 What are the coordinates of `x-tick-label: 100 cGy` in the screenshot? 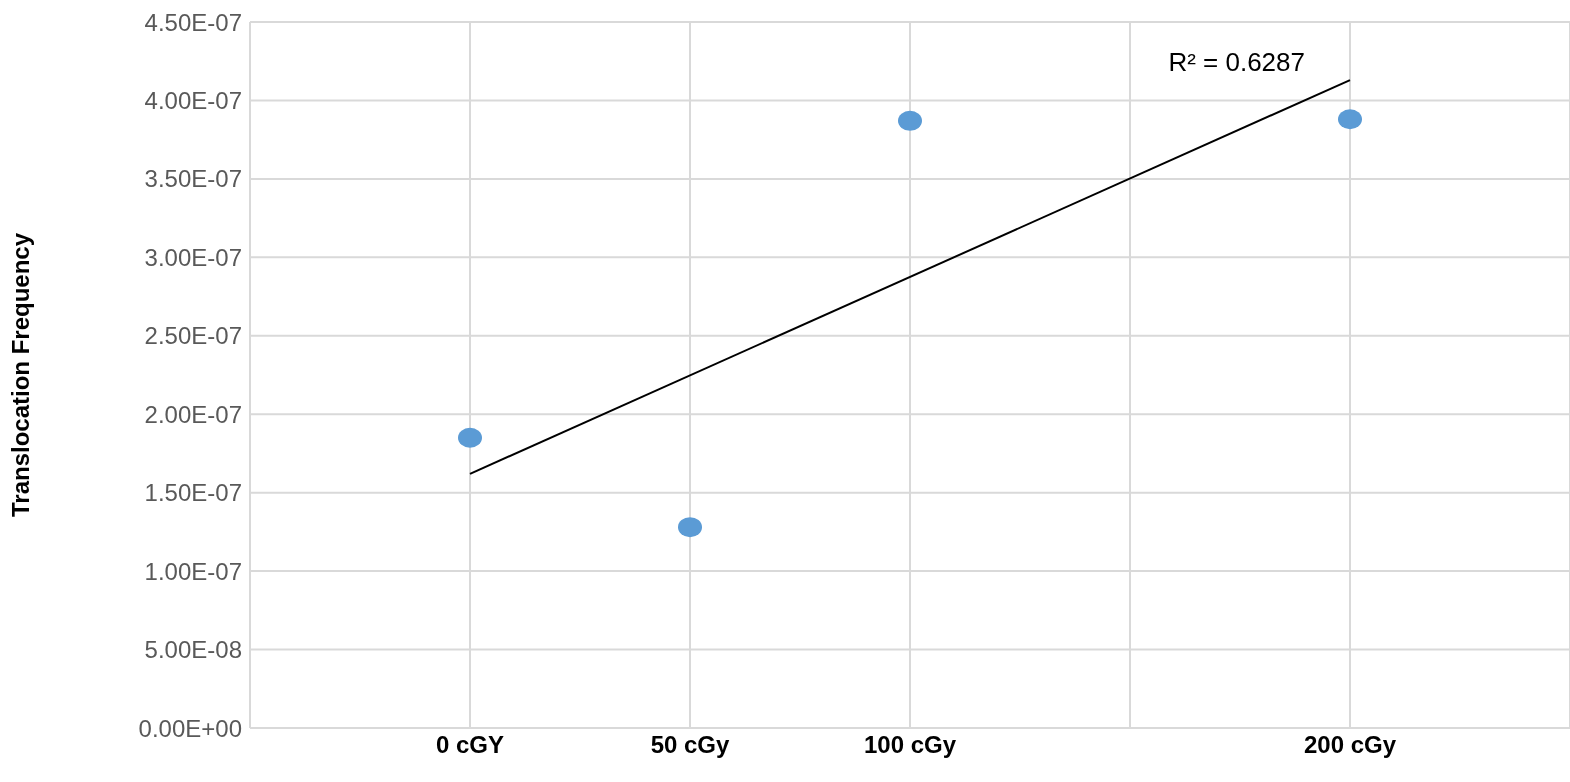 It's located at (910, 745).